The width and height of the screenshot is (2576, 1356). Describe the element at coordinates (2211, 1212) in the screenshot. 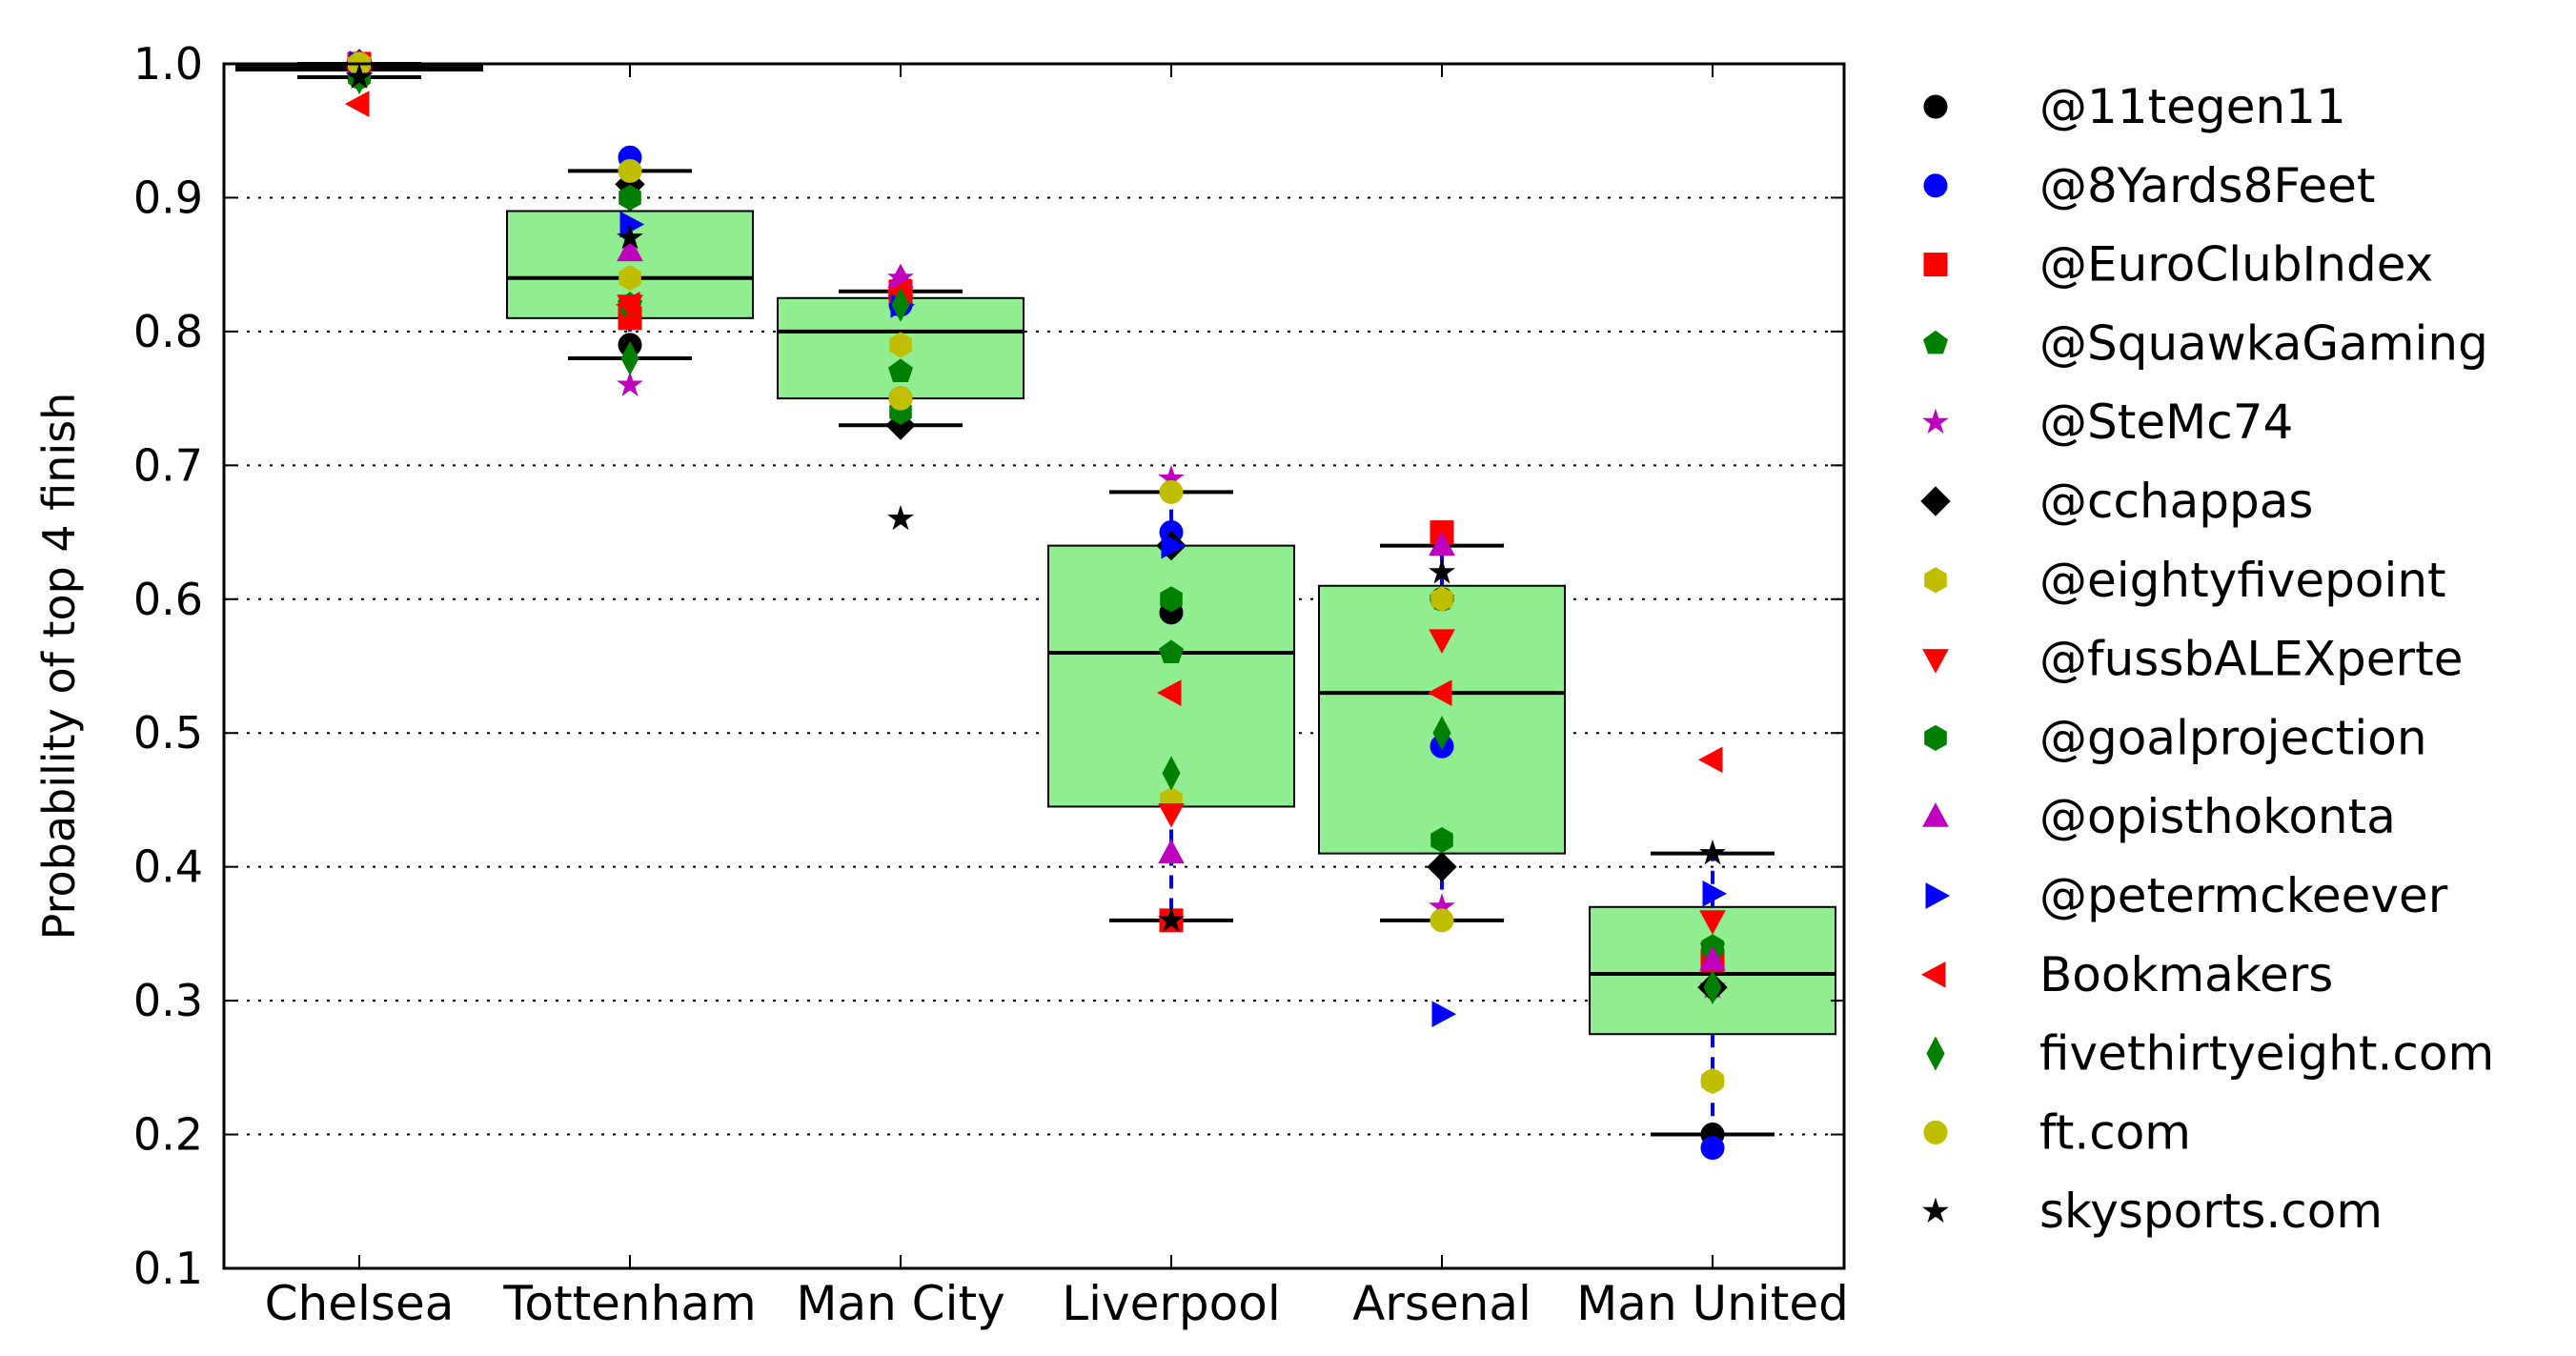

I see `legend-label-skysports-com: skysports.com` at that location.